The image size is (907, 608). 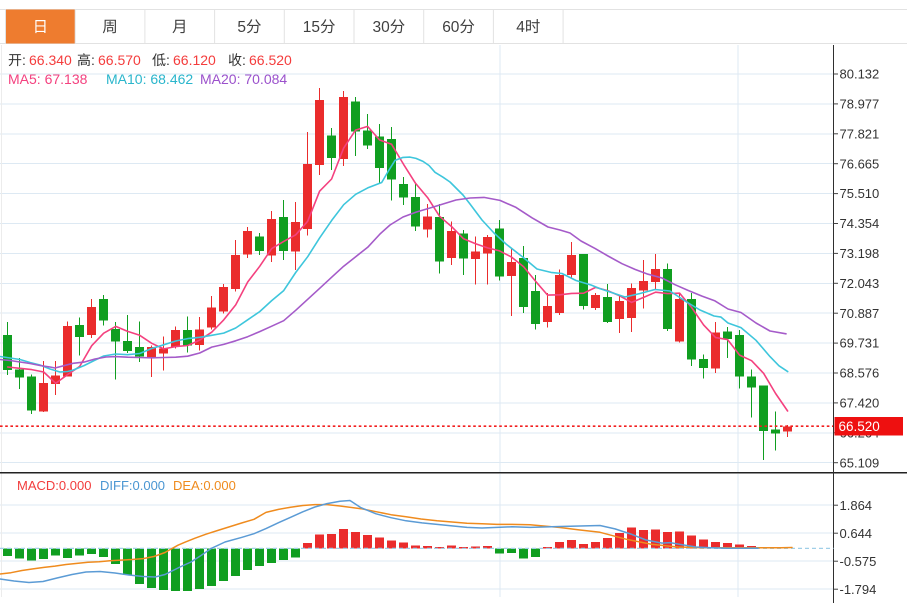 What do you see at coordinates (860, 373) in the screenshot?
I see `svg-text: 68.576` at bounding box center [860, 373].